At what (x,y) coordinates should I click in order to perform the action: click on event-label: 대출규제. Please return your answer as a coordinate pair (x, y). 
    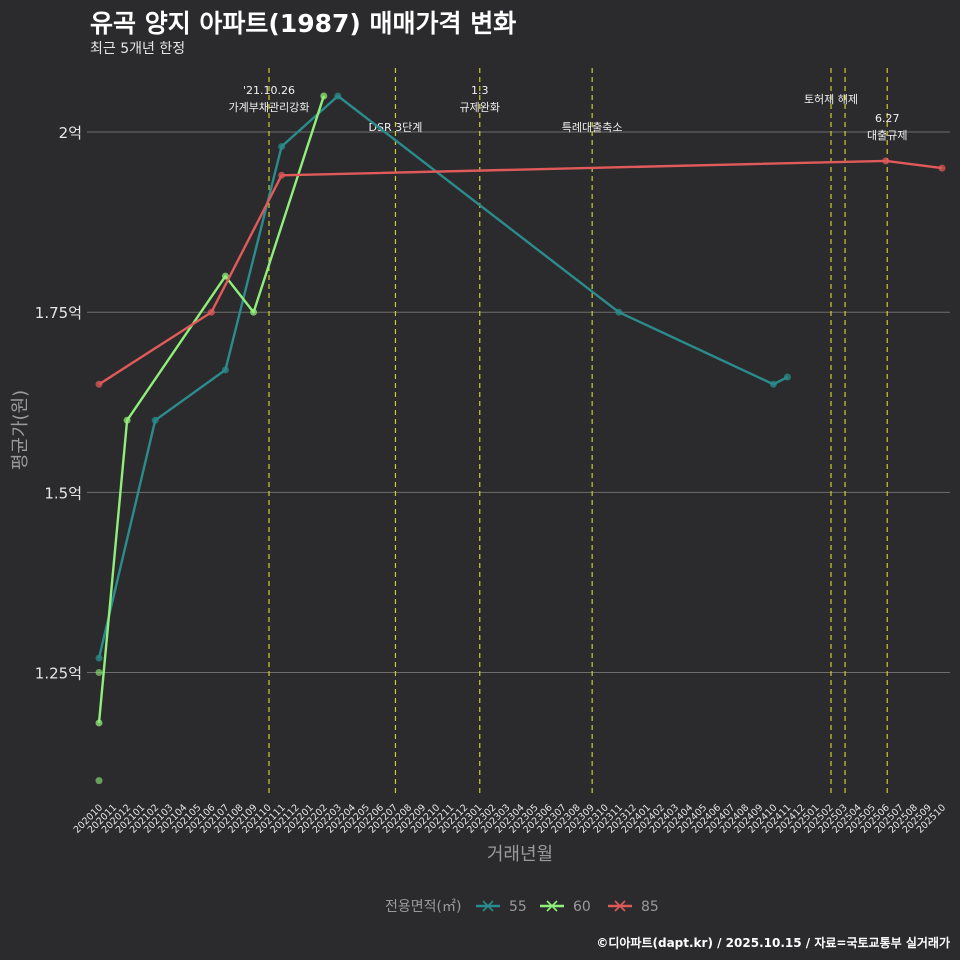
    Looking at the image, I should click on (887, 135).